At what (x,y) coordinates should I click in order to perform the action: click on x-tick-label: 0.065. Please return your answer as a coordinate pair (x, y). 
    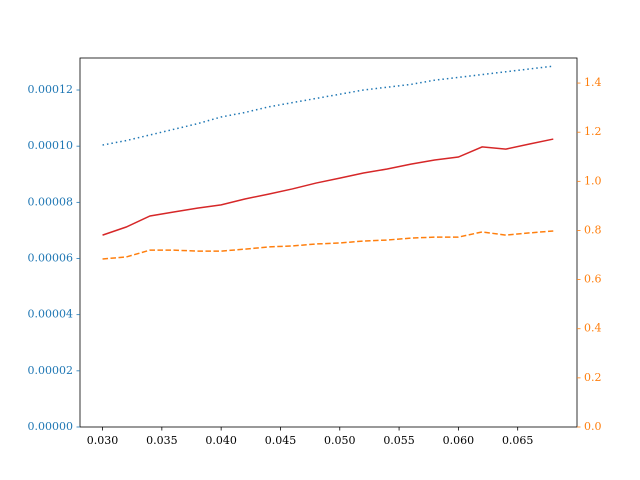
    Looking at the image, I should click on (518, 440).